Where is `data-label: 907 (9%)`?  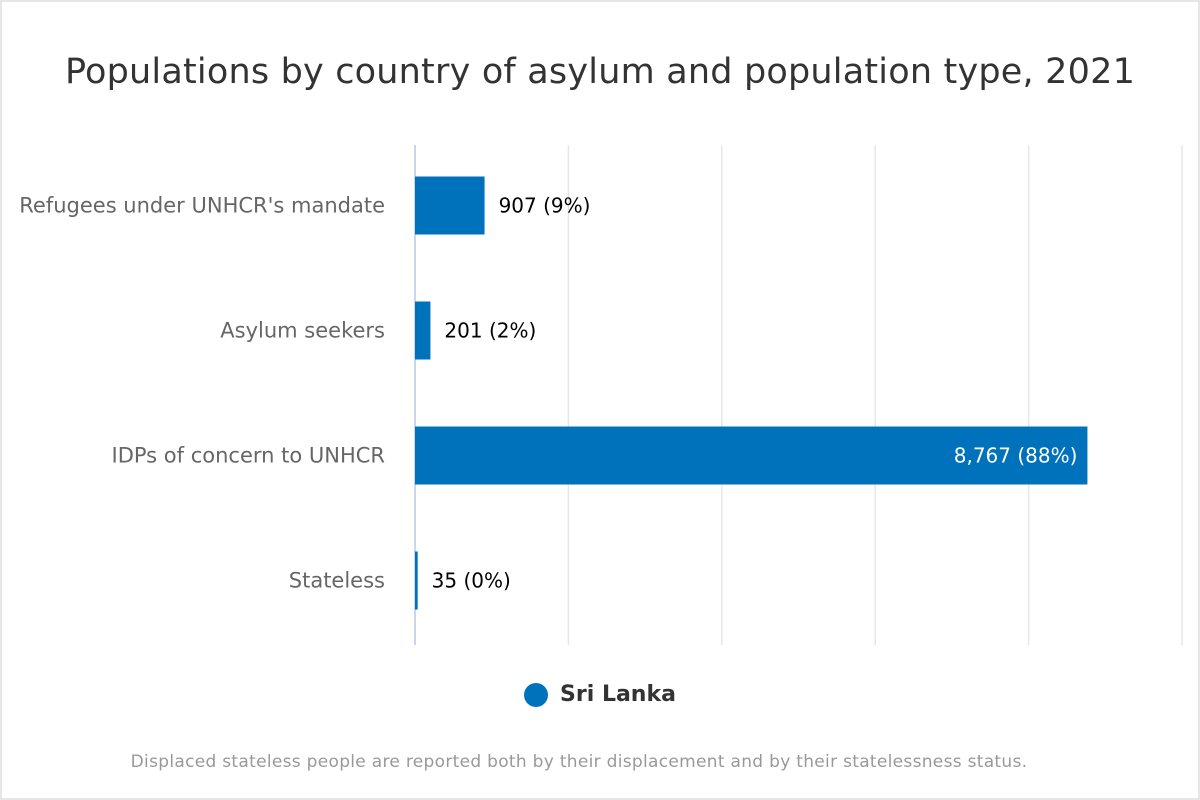
data-label: 907 (9%) is located at coordinates (545, 206).